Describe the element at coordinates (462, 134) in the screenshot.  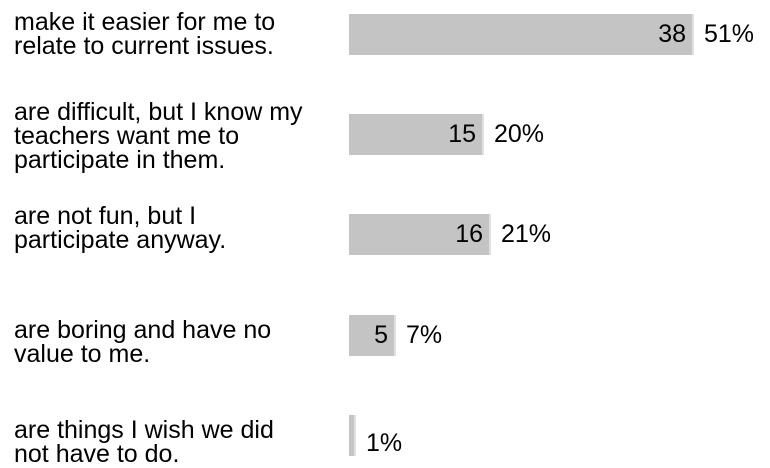
I see `bar-value-label: 15` at that location.